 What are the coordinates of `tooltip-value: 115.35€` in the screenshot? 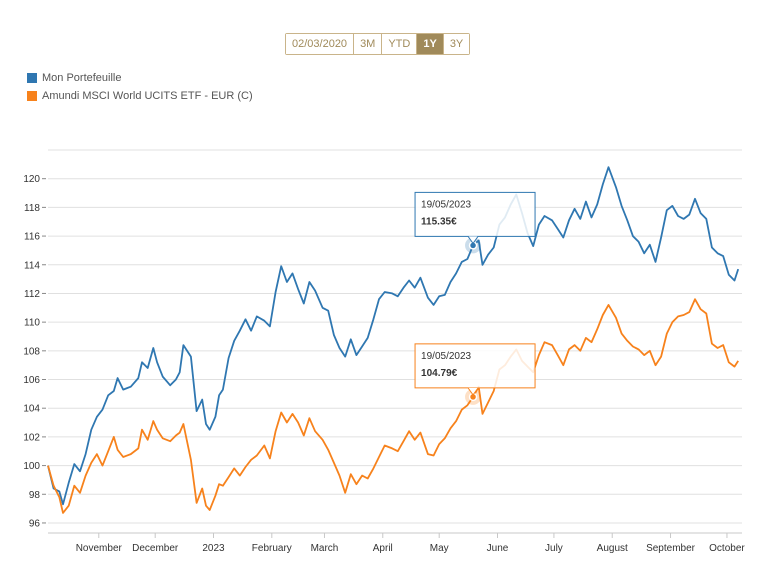 It's located at (439, 221).